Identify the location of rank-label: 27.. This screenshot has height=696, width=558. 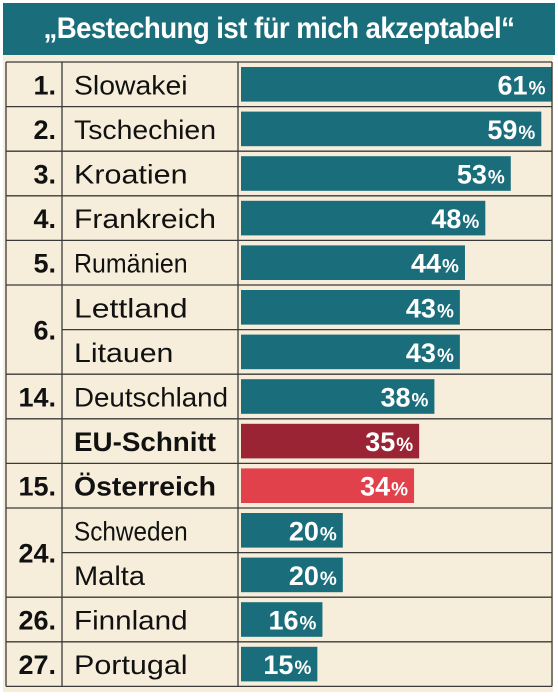
(37, 665).